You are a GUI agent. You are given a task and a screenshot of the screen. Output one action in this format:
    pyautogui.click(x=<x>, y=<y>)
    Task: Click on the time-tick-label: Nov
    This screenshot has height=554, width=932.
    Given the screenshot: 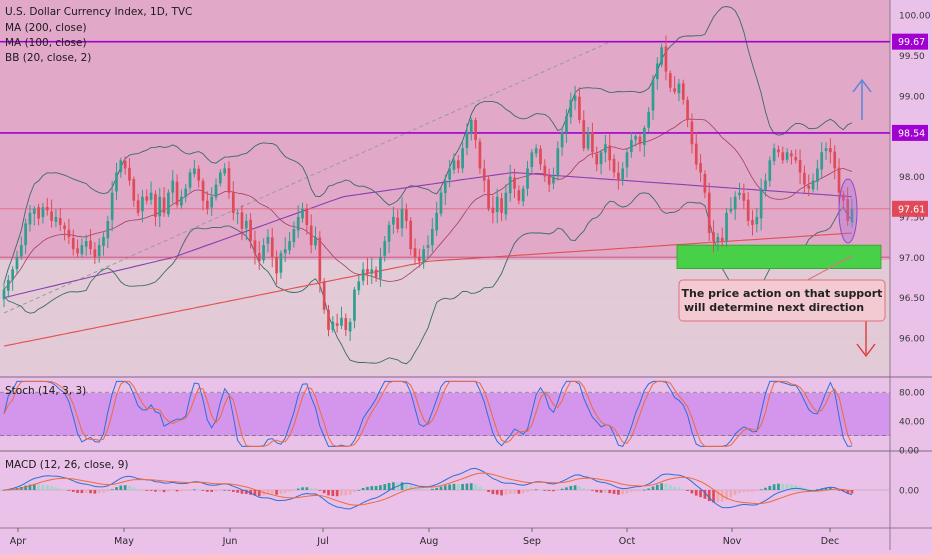 What is the action you would take?
    pyautogui.click(x=732, y=541)
    